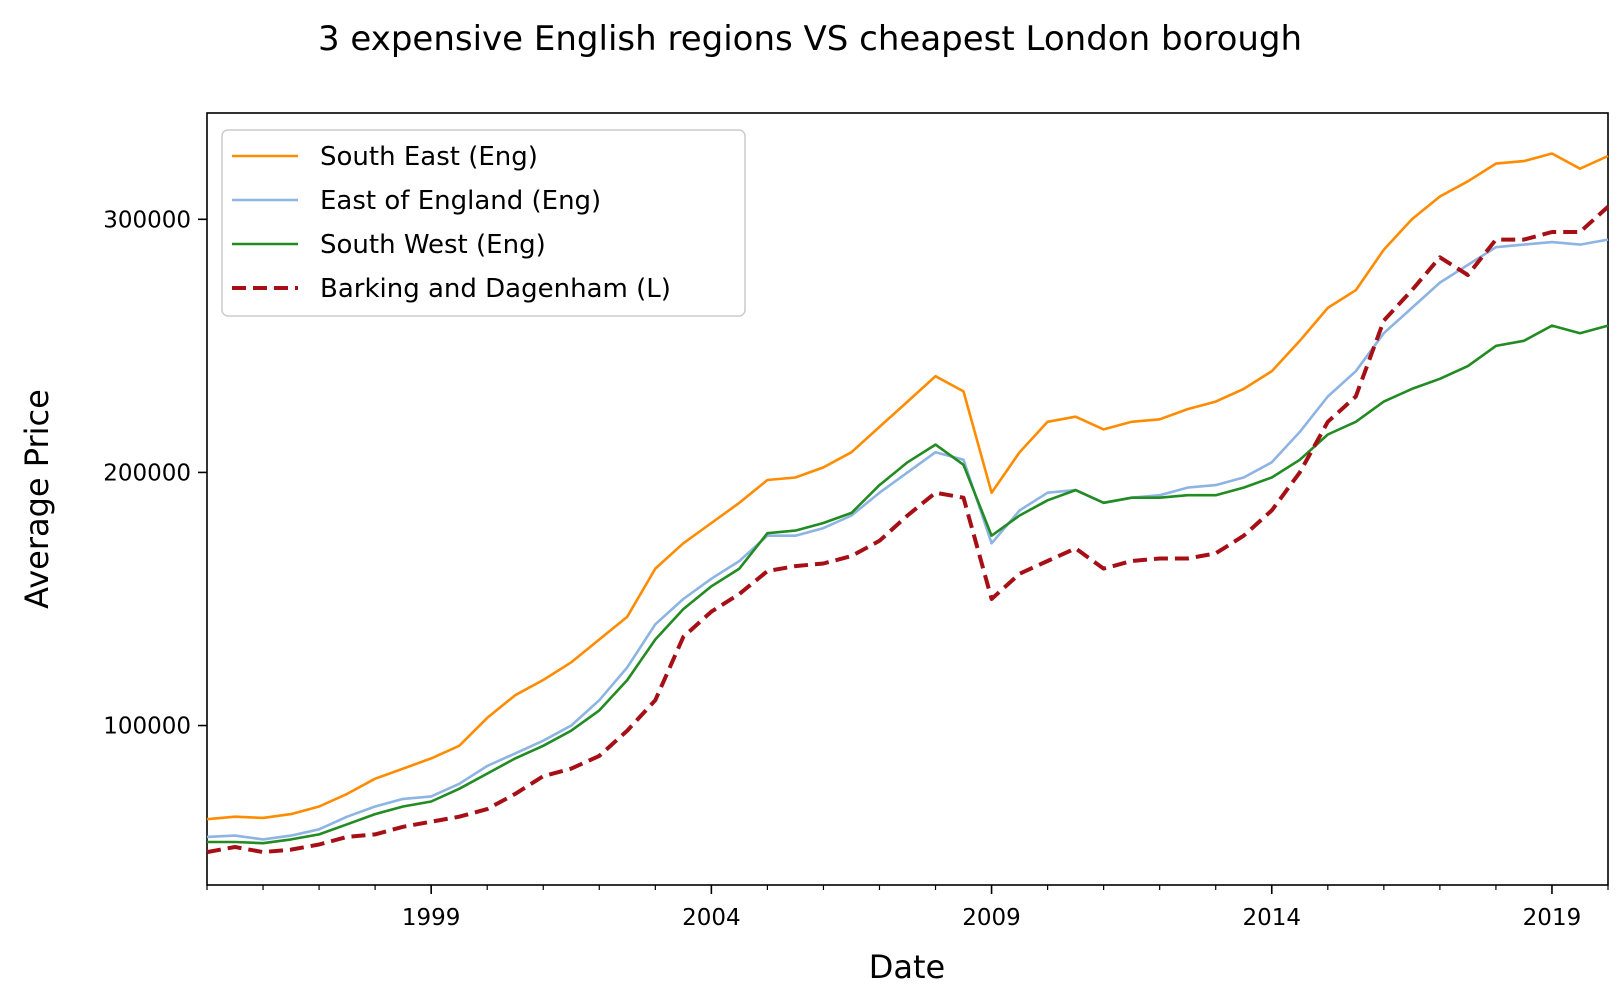 The image size is (1620, 1002). Describe the element at coordinates (433, 245) in the screenshot. I see `legend-label-south-west-eng: South West (Eng)` at that location.